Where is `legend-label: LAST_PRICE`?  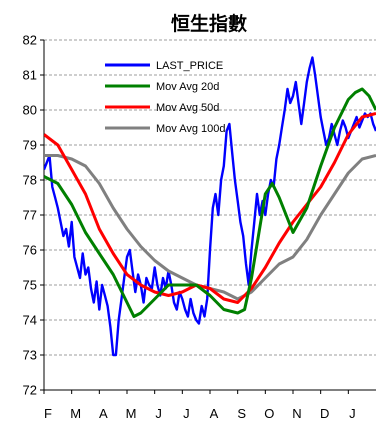 legend-label: LAST_PRICE is located at coordinates (189, 66).